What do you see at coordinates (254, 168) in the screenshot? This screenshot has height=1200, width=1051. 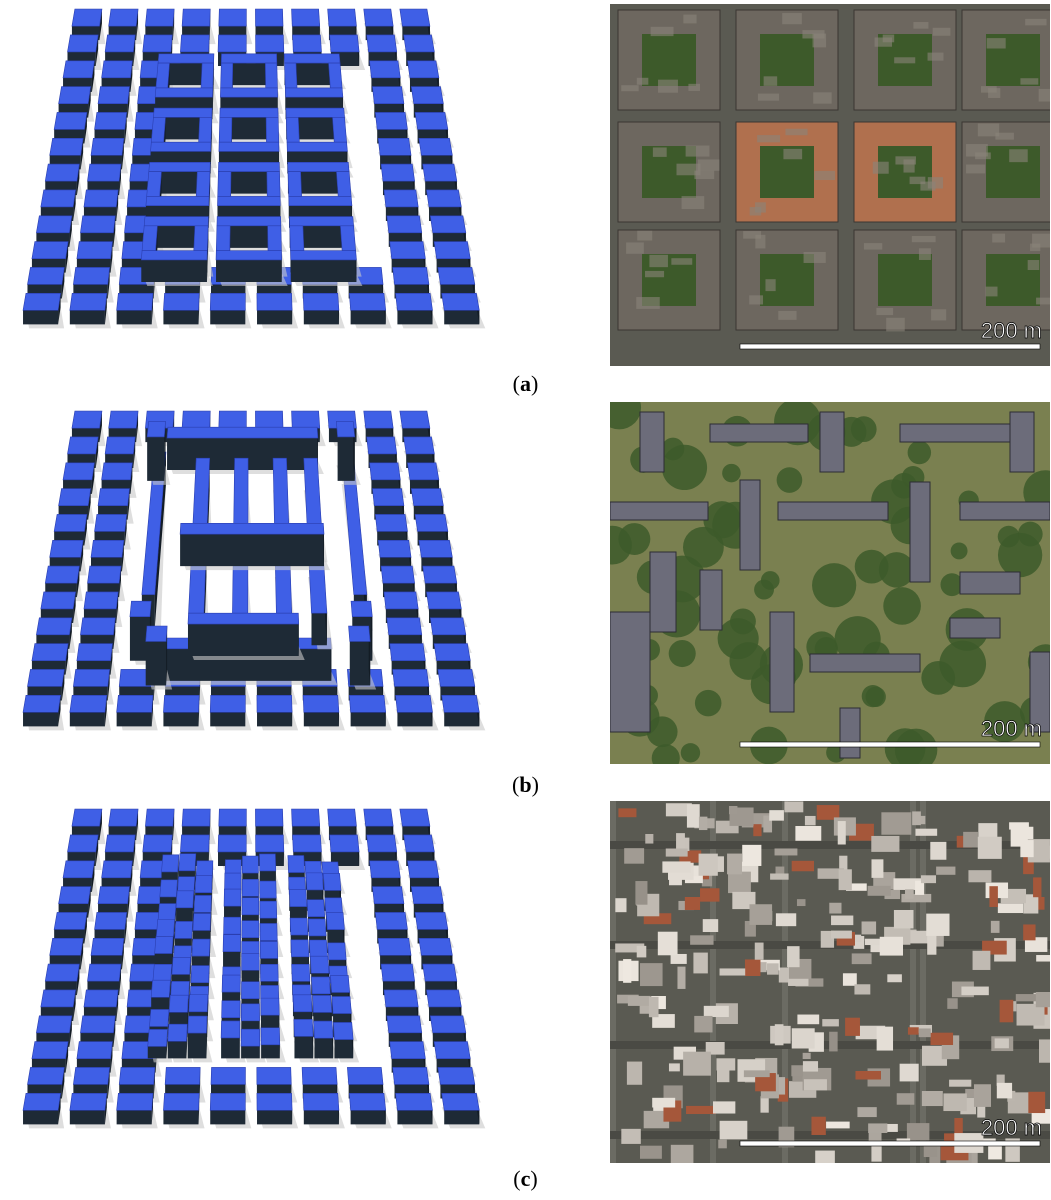 I see `3d-building-model-a` at bounding box center [254, 168].